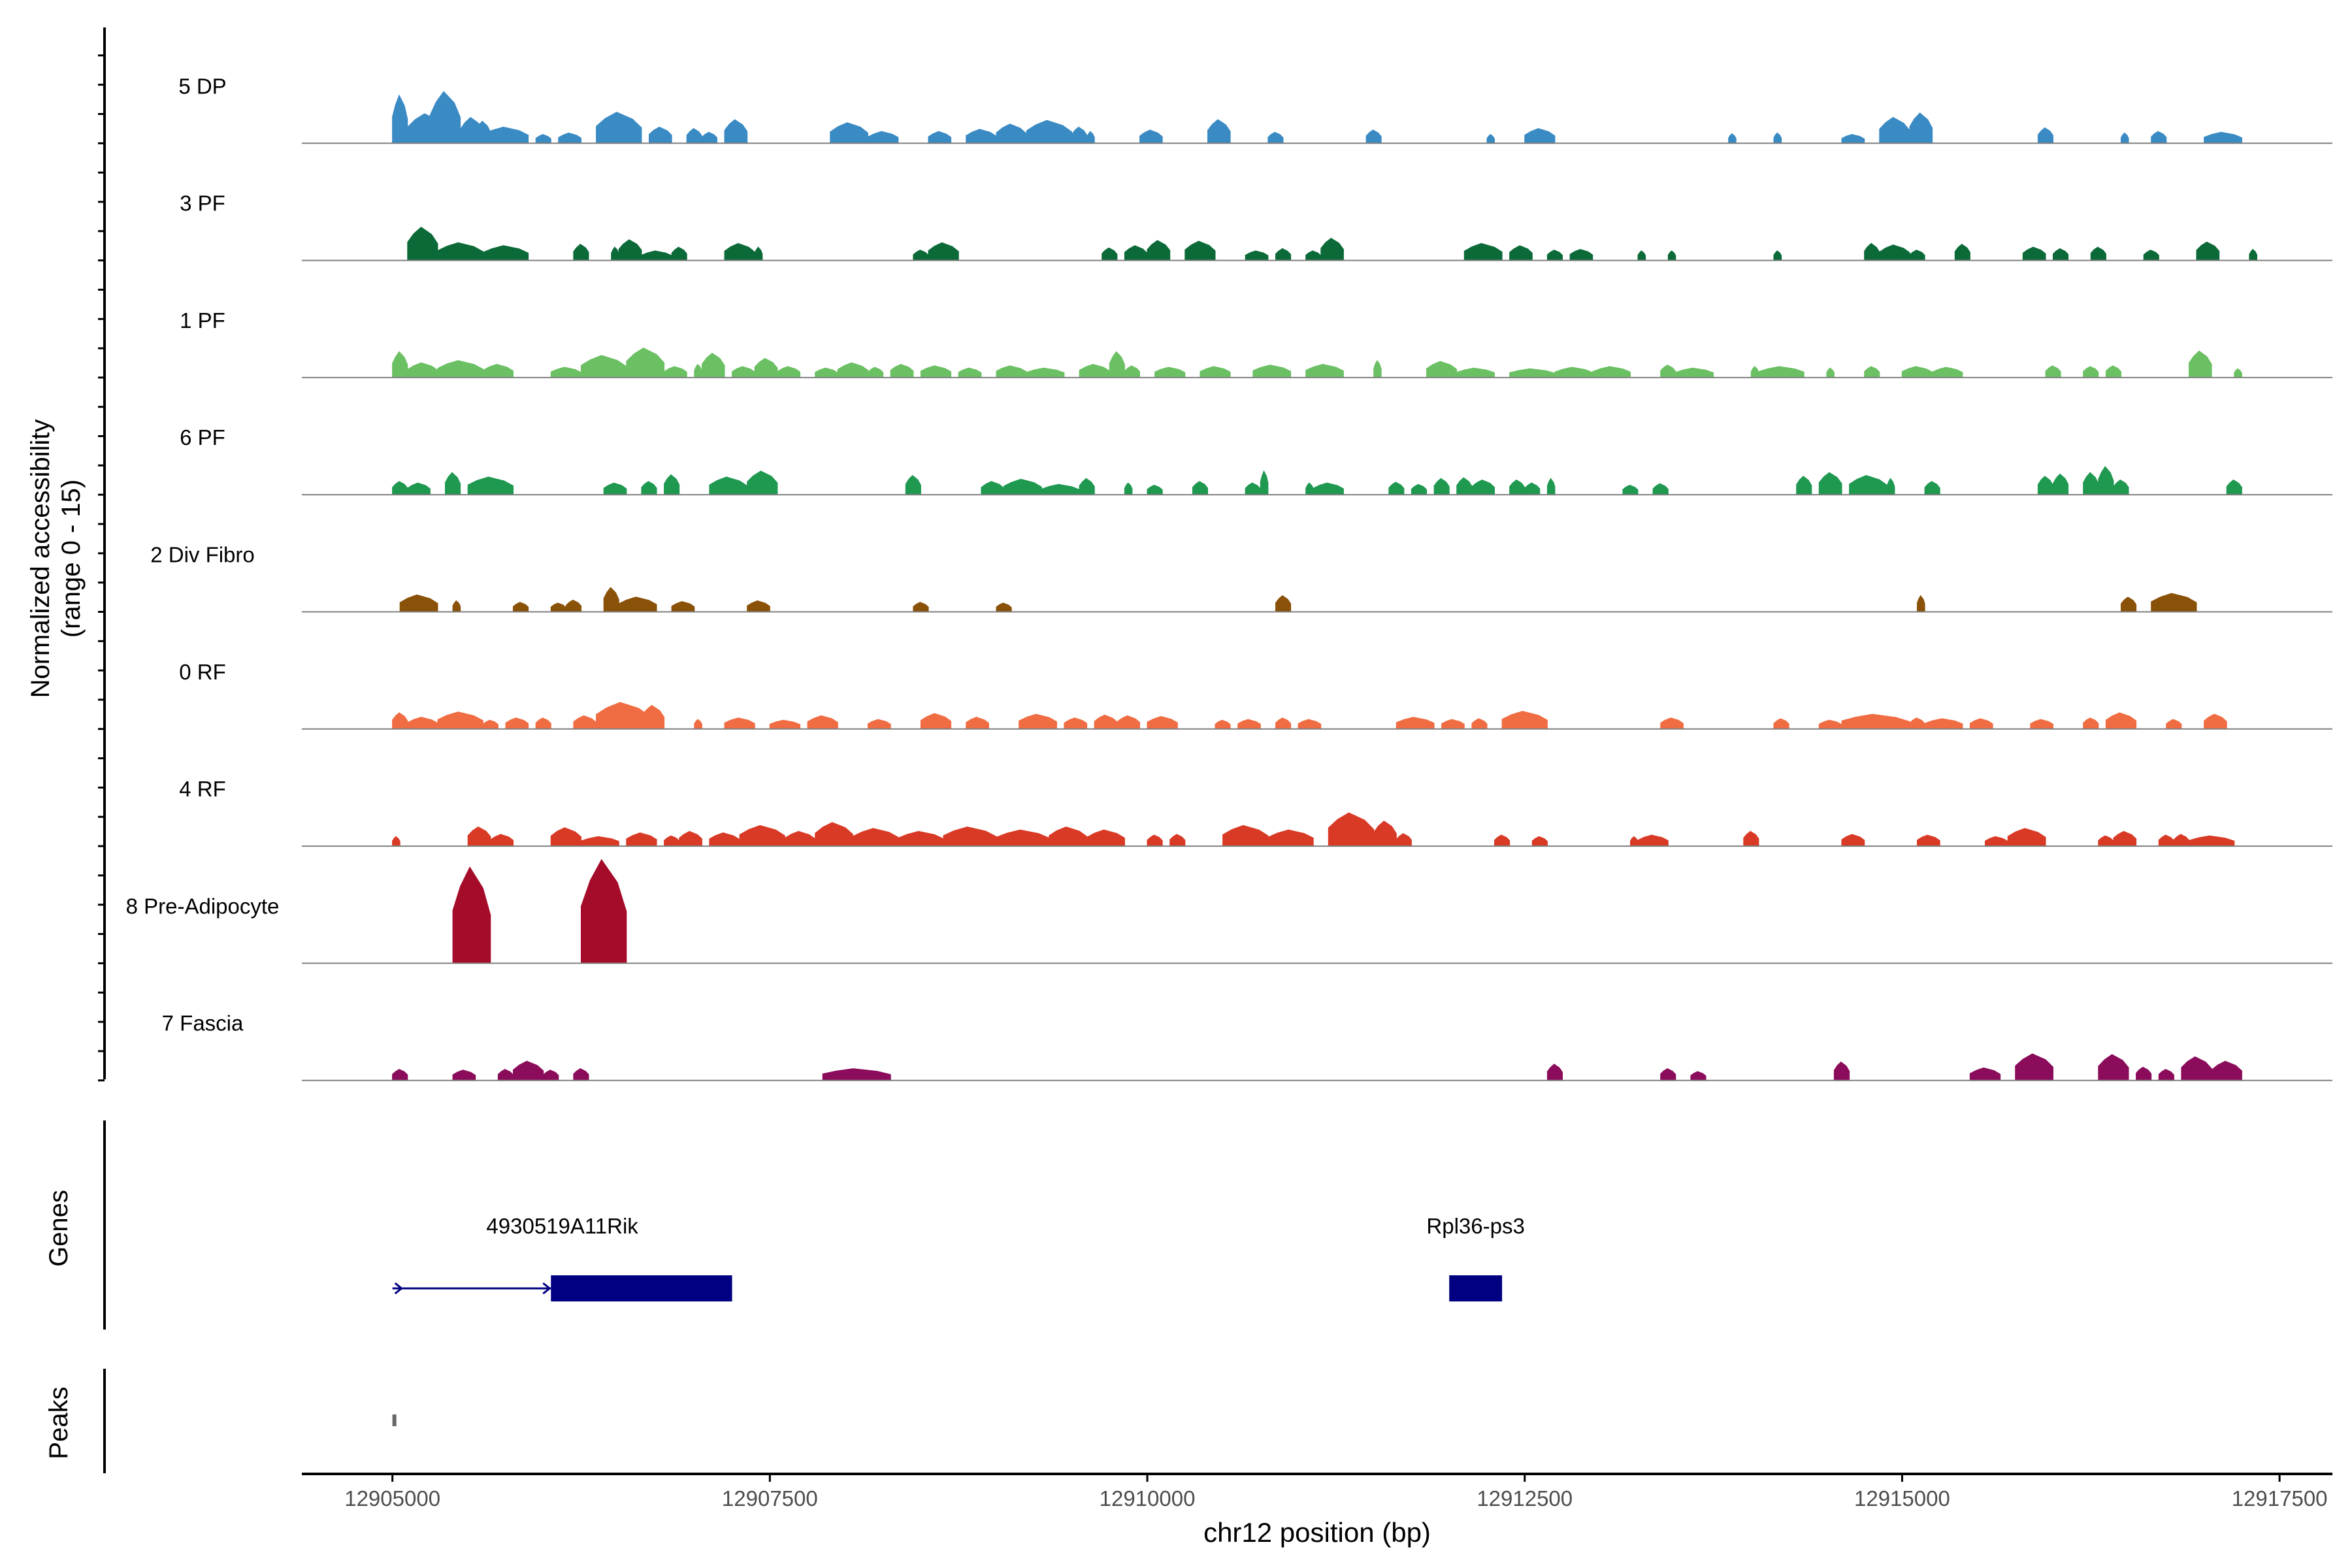 The image size is (2352, 1568). I want to click on track-label: 3 PF, so click(202, 203).